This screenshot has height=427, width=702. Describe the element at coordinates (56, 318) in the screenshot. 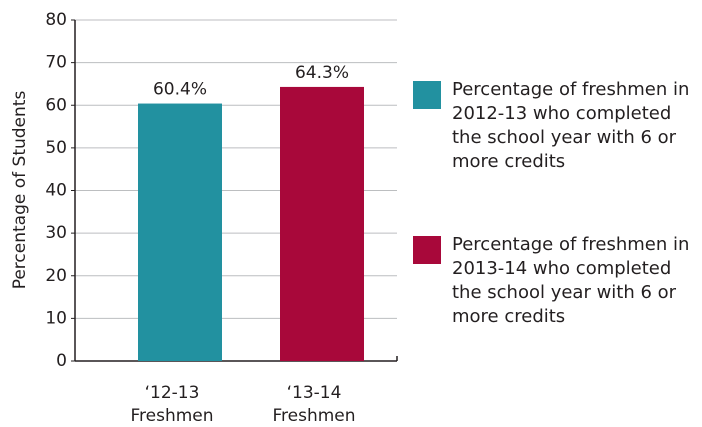

I see `y-tick-label: 10` at that location.